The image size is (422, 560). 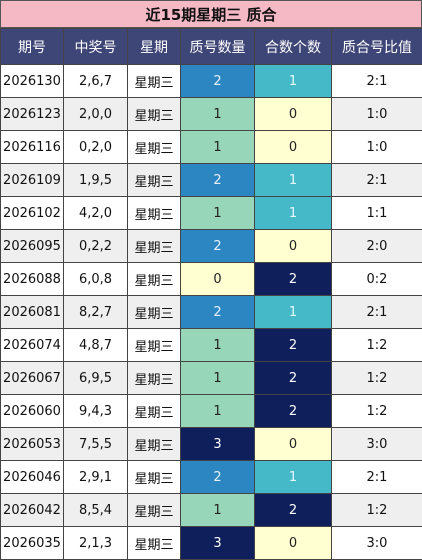 What do you see at coordinates (96, 510) in the screenshot?
I see `table-cell: 8,5,4` at bounding box center [96, 510].